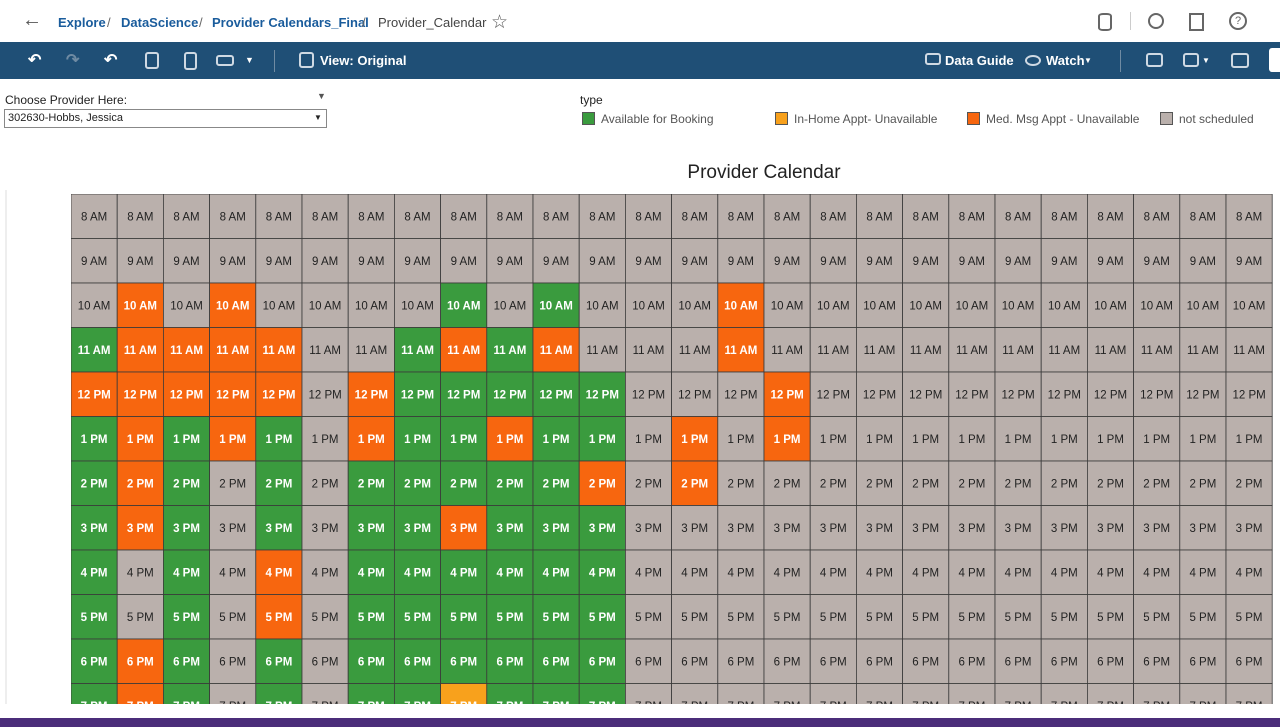  I want to click on legend-label: Med. Msg Appt - Unavailable, so click(1063, 119).